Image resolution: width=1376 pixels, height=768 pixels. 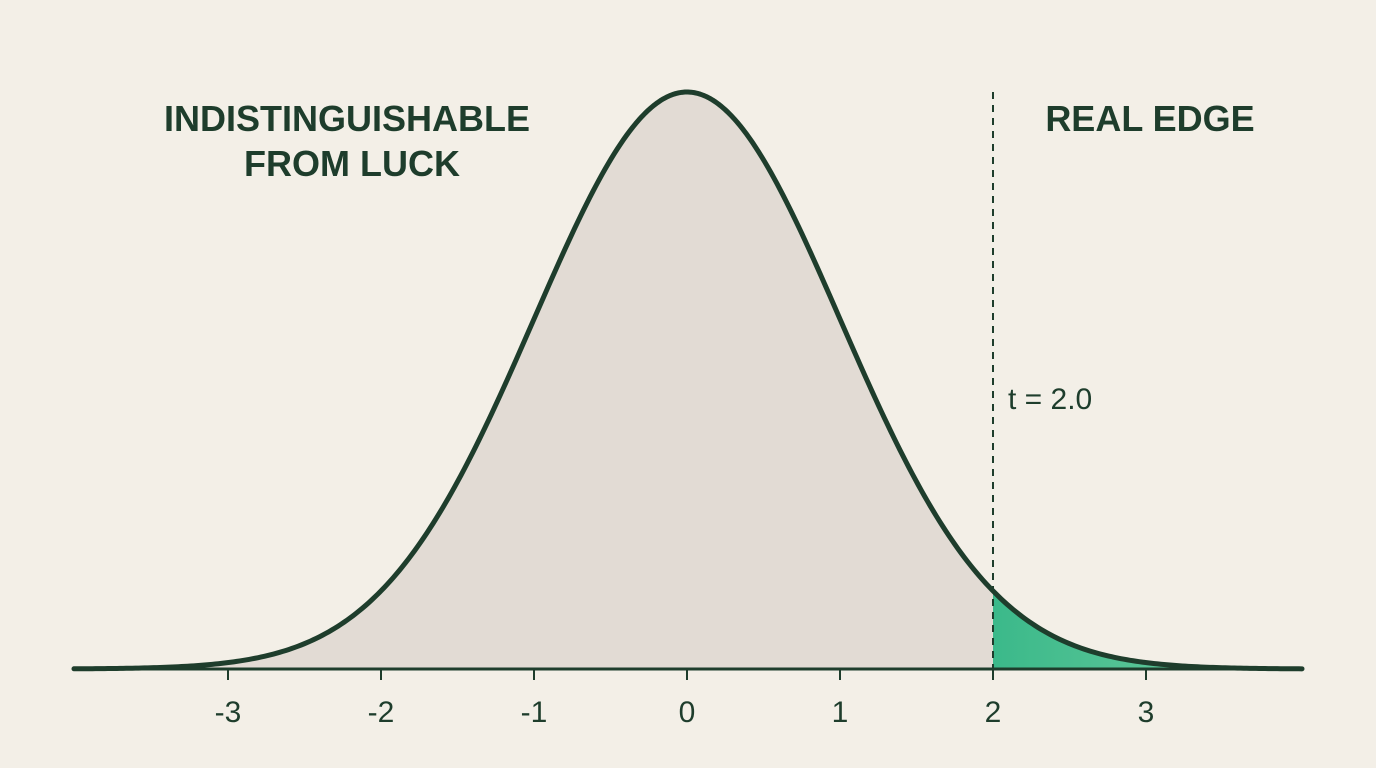 I want to click on threshold-label: t = 2.0, so click(x=1050, y=399).